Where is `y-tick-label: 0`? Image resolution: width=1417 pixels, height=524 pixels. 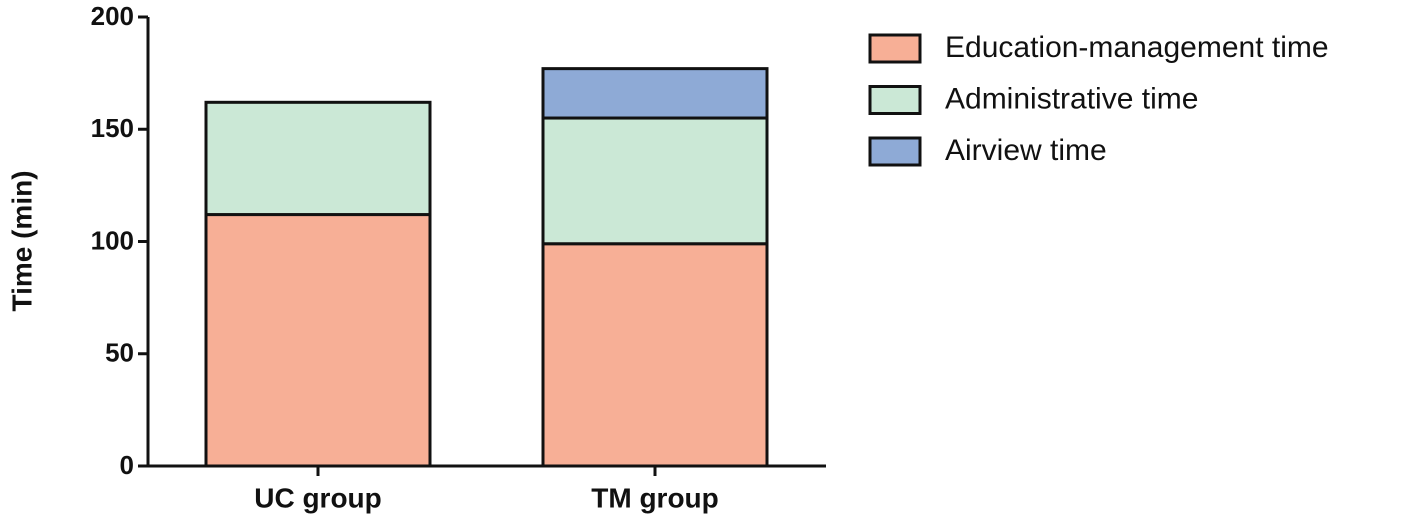 y-tick-label: 0 is located at coordinates (127, 465).